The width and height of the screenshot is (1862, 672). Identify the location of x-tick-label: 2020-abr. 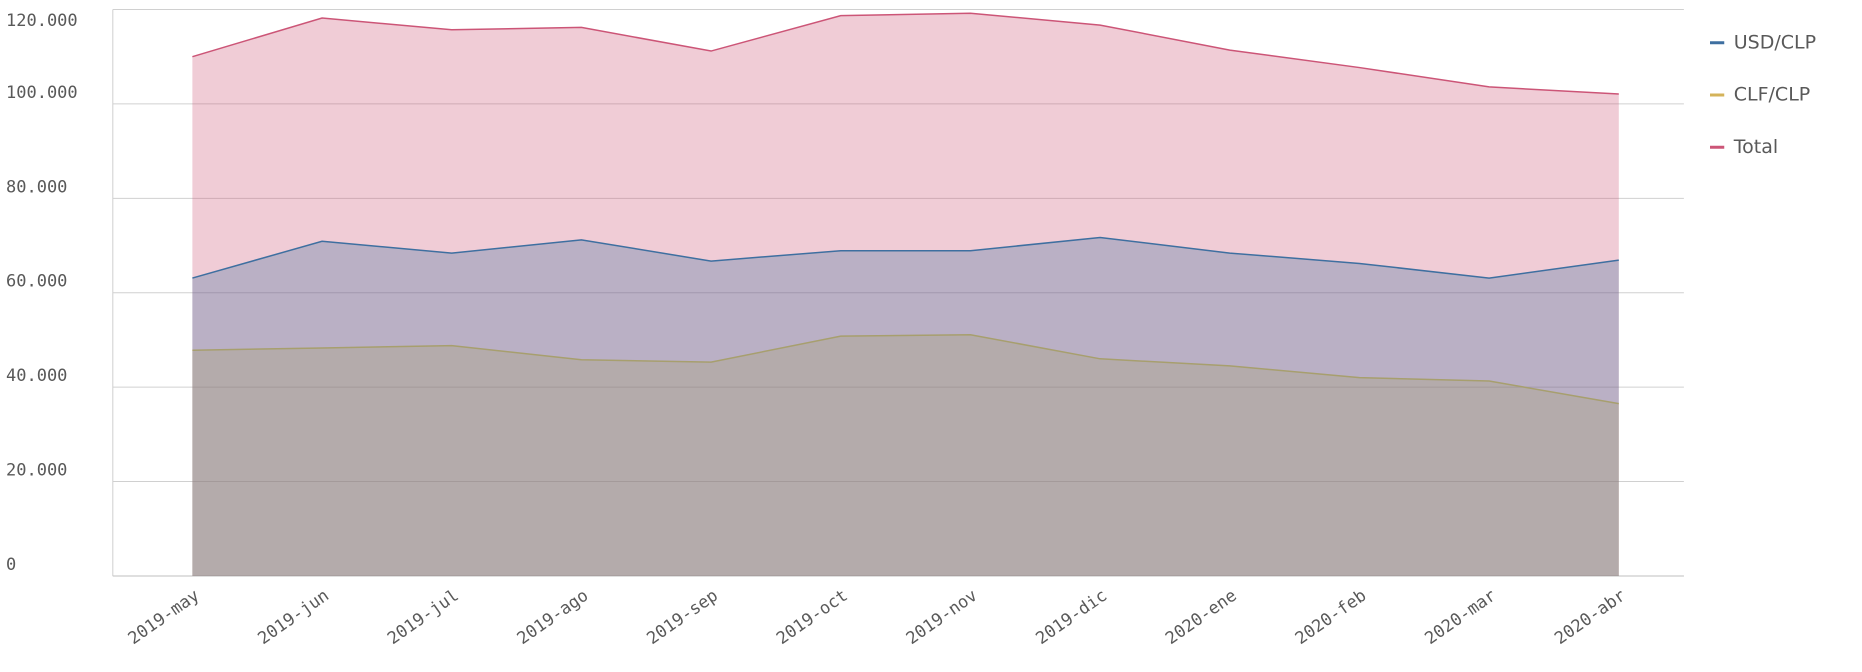
(1590, 617).